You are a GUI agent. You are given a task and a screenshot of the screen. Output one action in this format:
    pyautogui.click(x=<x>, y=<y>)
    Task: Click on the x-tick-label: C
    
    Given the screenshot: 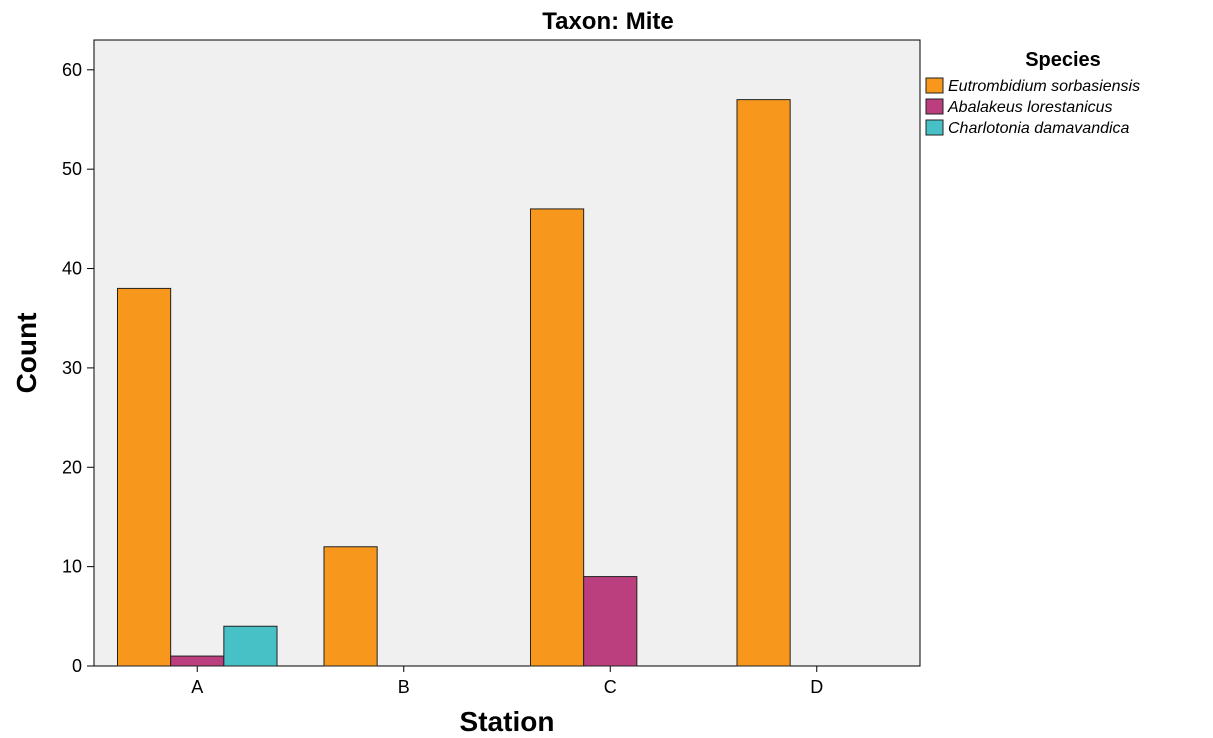 What is the action you would take?
    pyautogui.click(x=610, y=687)
    